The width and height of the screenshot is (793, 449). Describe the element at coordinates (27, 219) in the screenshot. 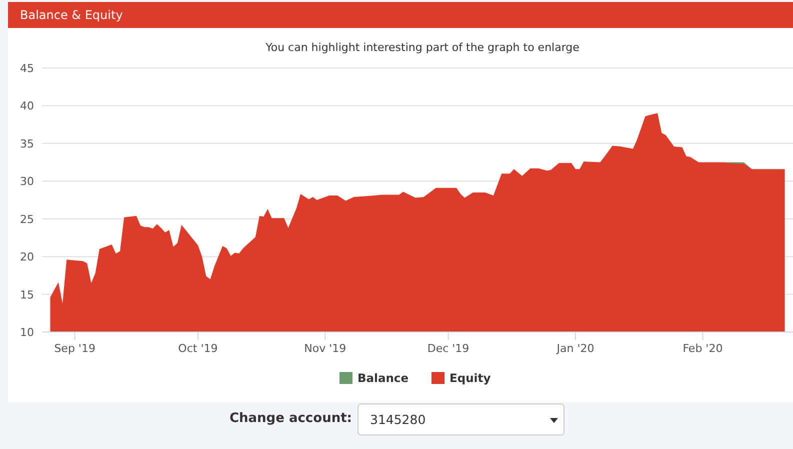

I see `y-tick-label: 25` at that location.